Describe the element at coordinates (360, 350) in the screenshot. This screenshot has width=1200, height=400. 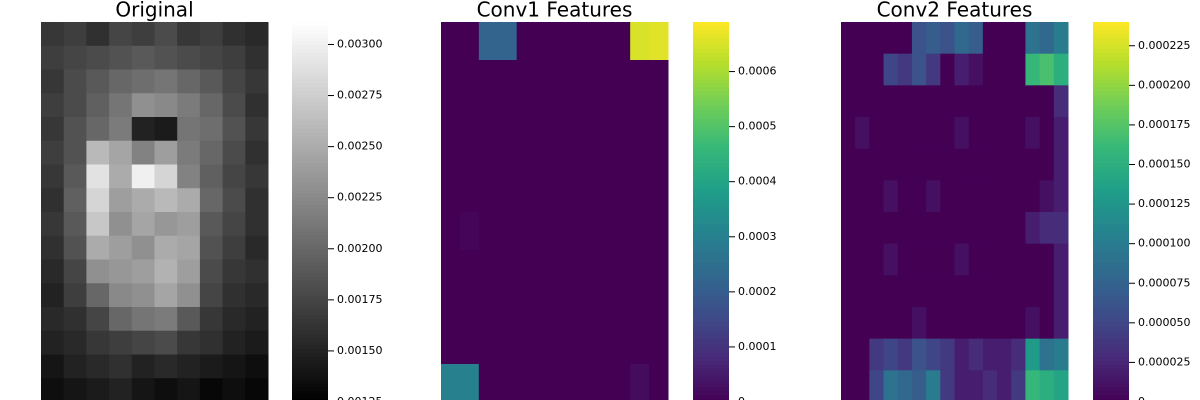
I see `colorbar-tick-label: 0.00150` at that location.